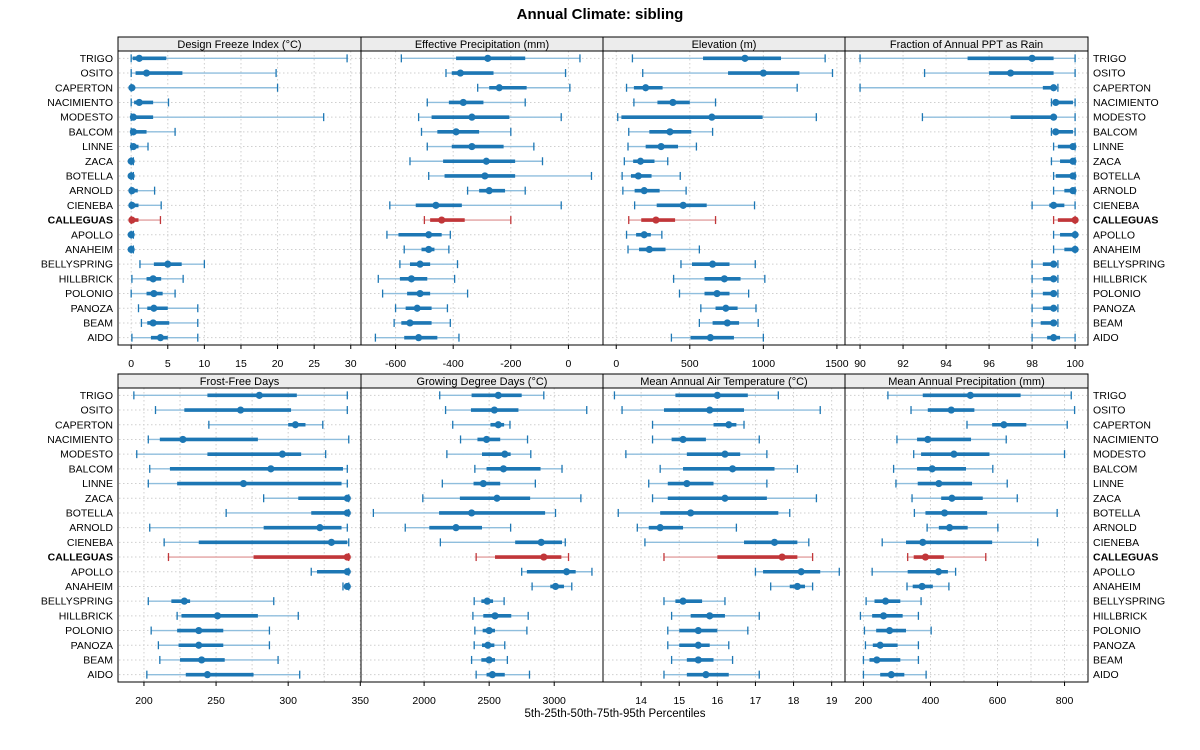 The height and width of the screenshot is (750, 1200). I want to click on panel-strip, so click(966, 381).